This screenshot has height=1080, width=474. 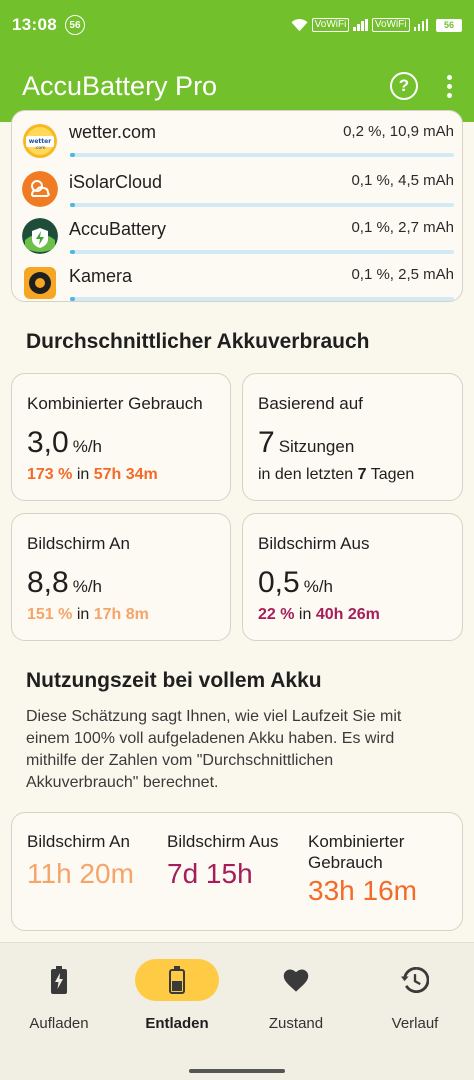 I want to click on nav-aufladen: Aufladen, so click(x=59, y=993).